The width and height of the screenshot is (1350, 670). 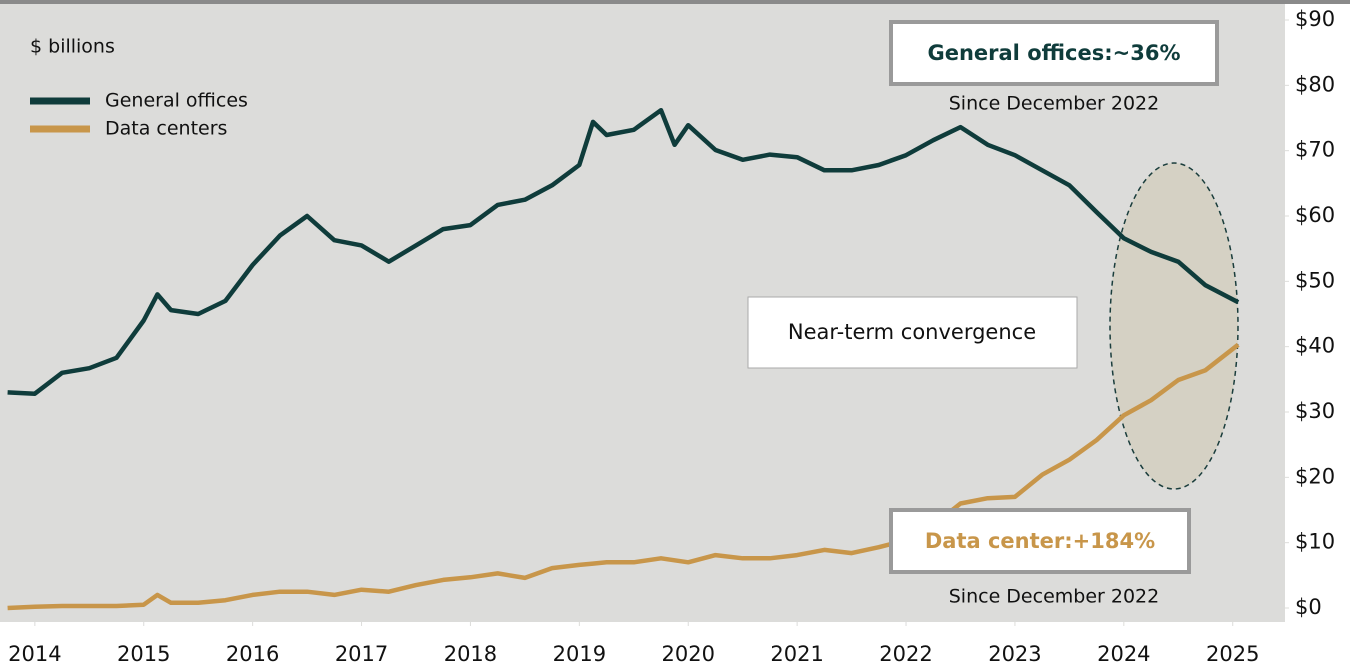 I want to click on x-tick-label: 2025, so click(x=1232, y=654).